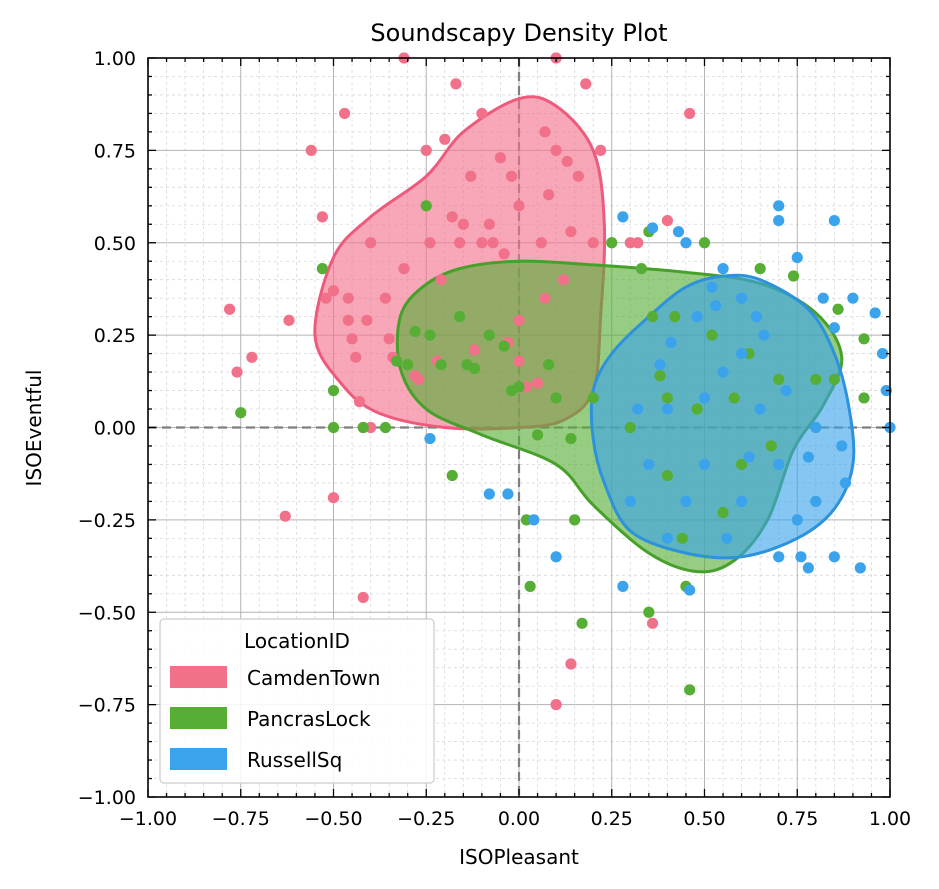 Image resolution: width=939 pixels, height=889 pixels. I want to click on y-tick-label: −0.50, so click(107, 613).